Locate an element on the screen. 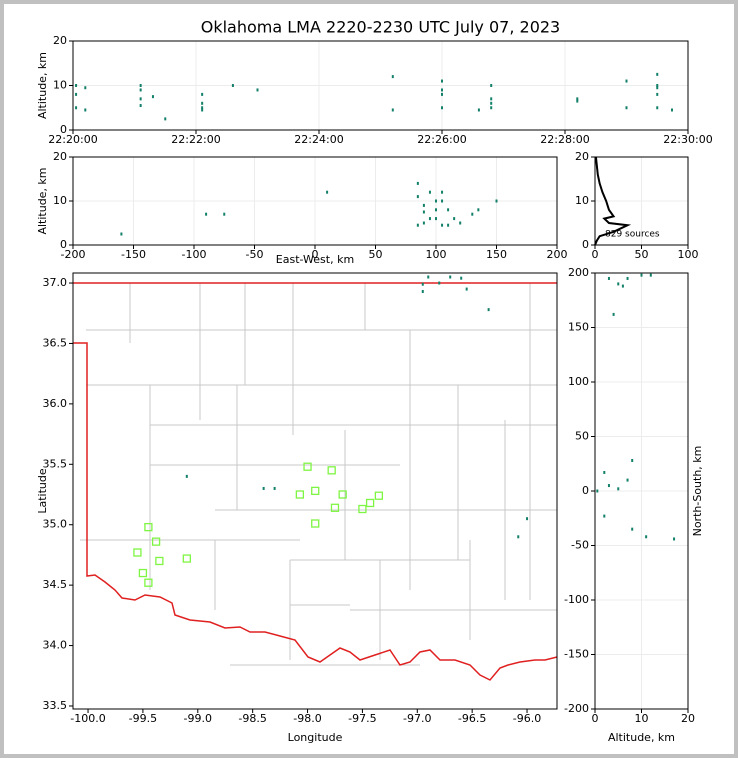 The image size is (738, 758). chart-title: Oklahoma LMA 2220-2230 UTC July 07, 2023 is located at coordinates (380, 27).